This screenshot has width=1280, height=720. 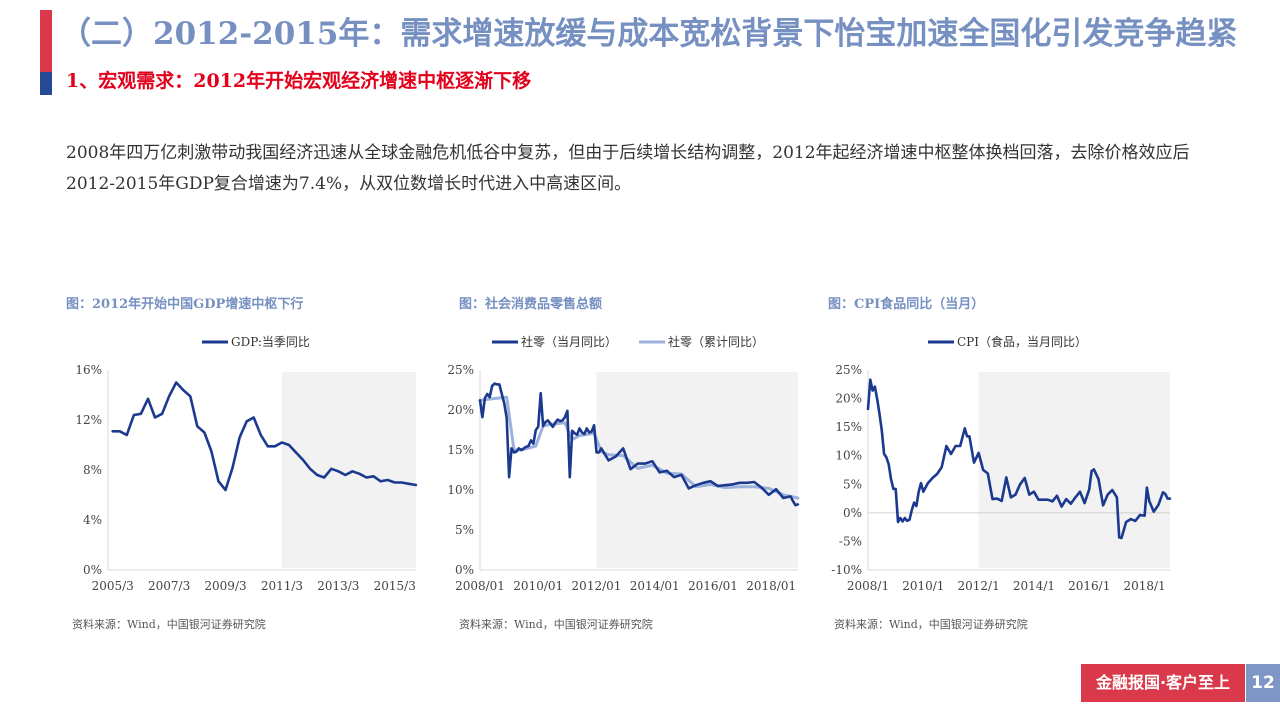 What do you see at coordinates (92, 470) in the screenshot?
I see `y-tick-label: 8%` at bounding box center [92, 470].